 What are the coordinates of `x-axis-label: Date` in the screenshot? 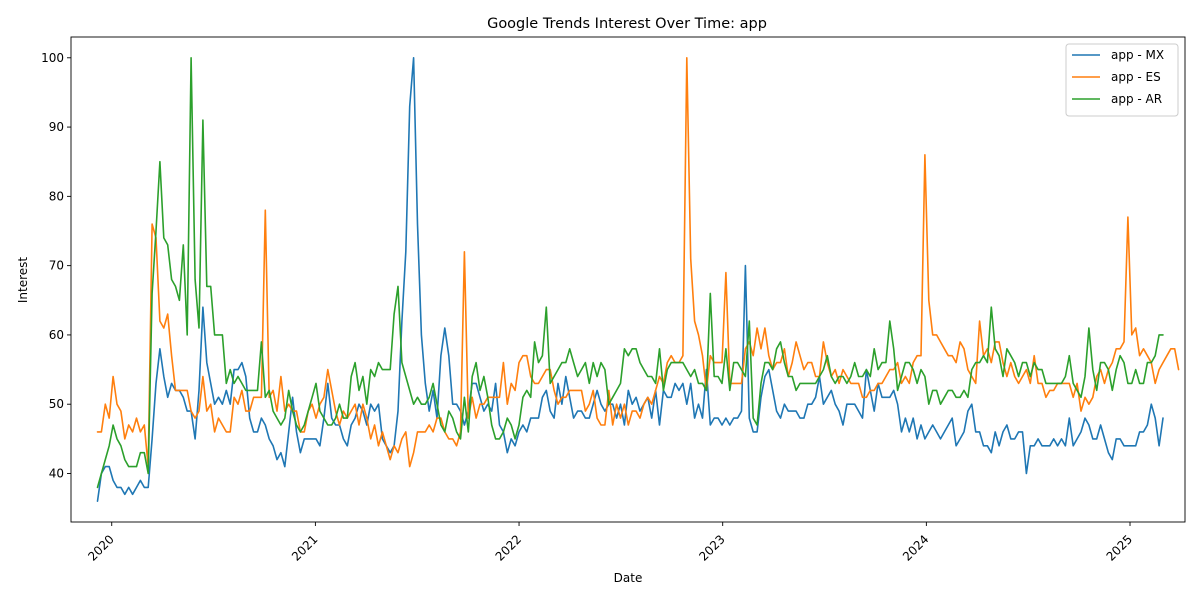 It's located at (628, 578).